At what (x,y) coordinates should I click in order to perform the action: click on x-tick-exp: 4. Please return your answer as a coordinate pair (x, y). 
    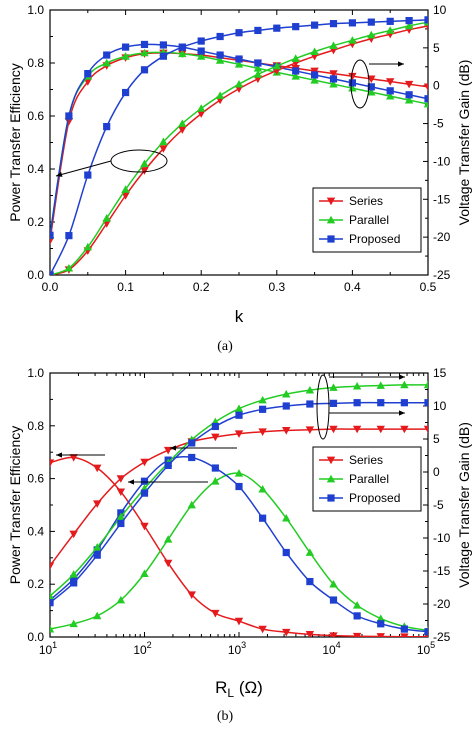
    Looking at the image, I should click on (338, 645).